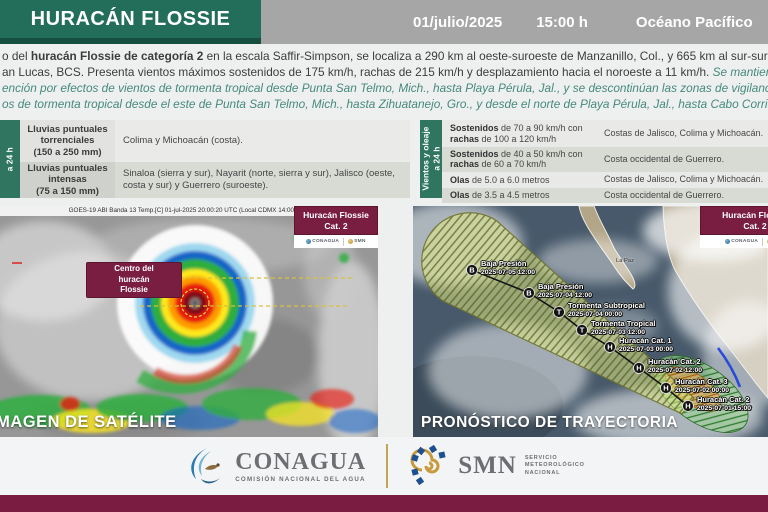 The width and height of the screenshot is (768, 512). What do you see at coordinates (664, 158) in the screenshot?
I see `wind-areas-cell: Costa occidental de Guerrero.` at bounding box center [664, 158].